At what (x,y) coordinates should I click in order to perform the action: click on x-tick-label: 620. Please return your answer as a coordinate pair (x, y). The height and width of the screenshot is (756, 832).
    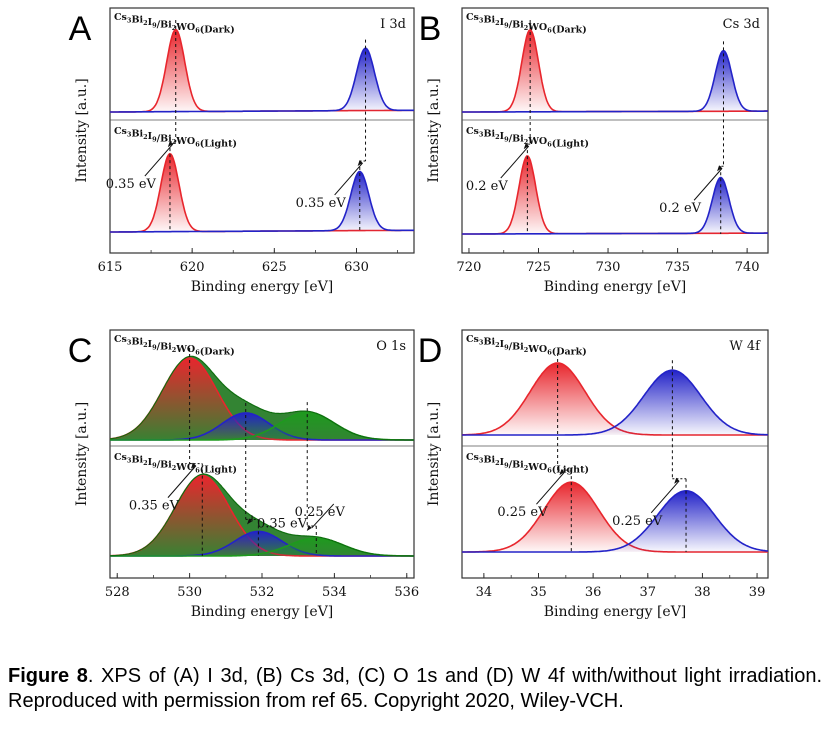
    Looking at the image, I should click on (192, 267).